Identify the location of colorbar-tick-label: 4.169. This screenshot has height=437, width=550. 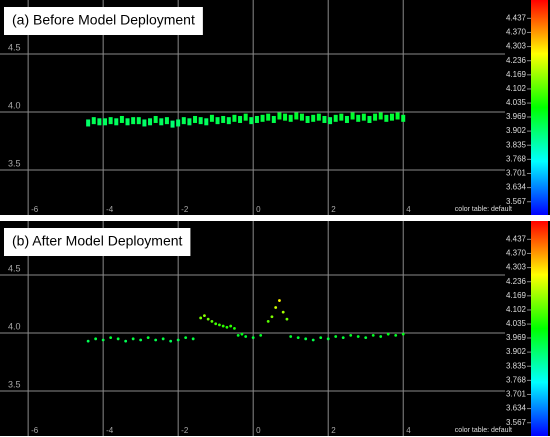
(516, 74).